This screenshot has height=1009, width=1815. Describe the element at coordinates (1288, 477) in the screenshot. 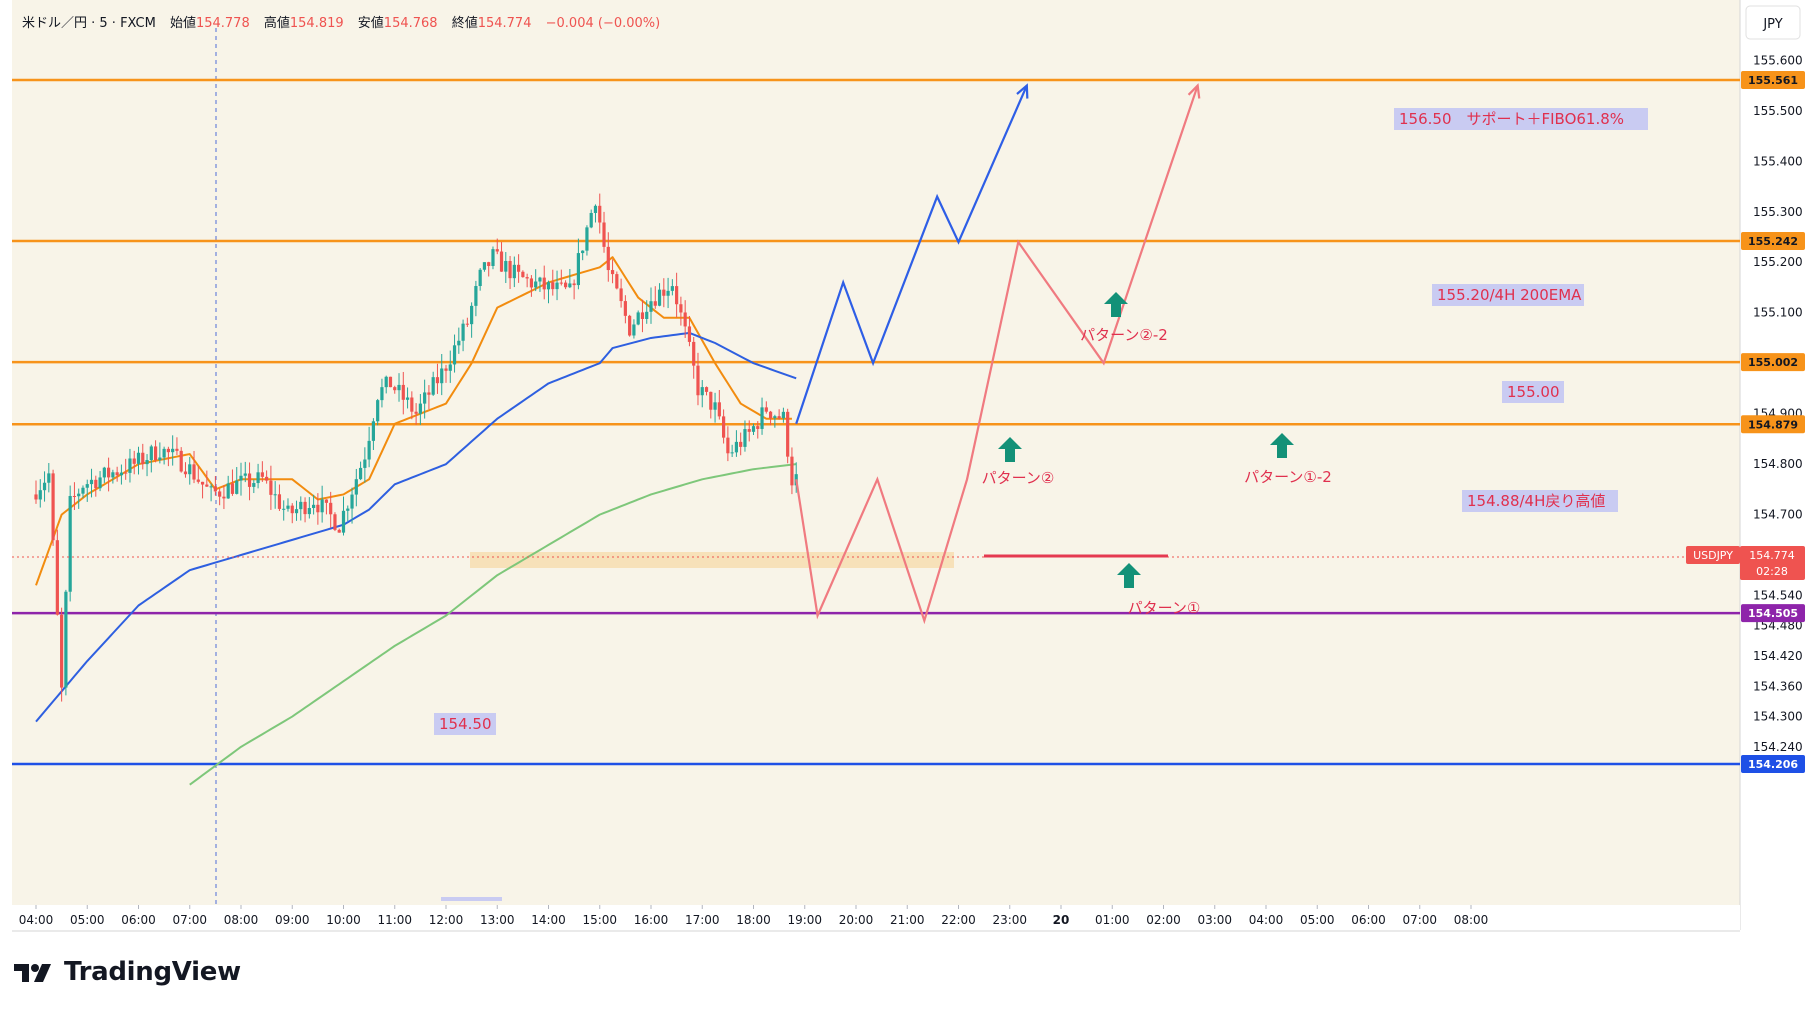

I see `pattern-label-2: パターン①-2` at that location.